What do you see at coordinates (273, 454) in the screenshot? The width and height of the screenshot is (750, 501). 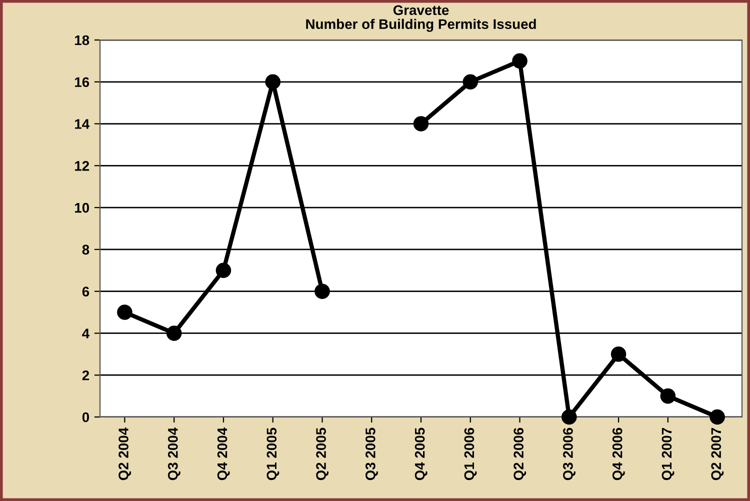 I see `x-tick-label: Q1 2005` at bounding box center [273, 454].